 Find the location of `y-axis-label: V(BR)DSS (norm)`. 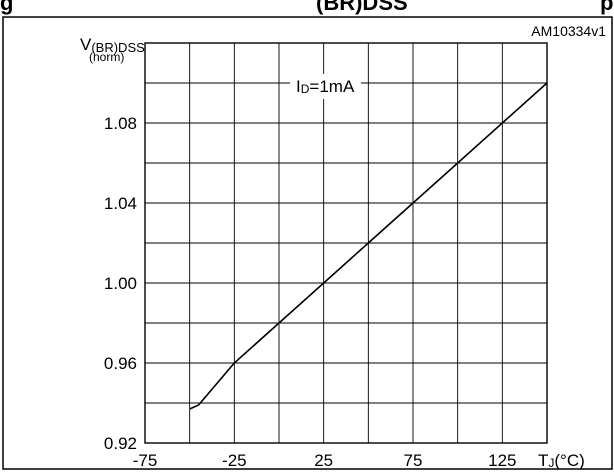

y-axis-label: V(BR)DSS (norm) is located at coordinates (112, 49).